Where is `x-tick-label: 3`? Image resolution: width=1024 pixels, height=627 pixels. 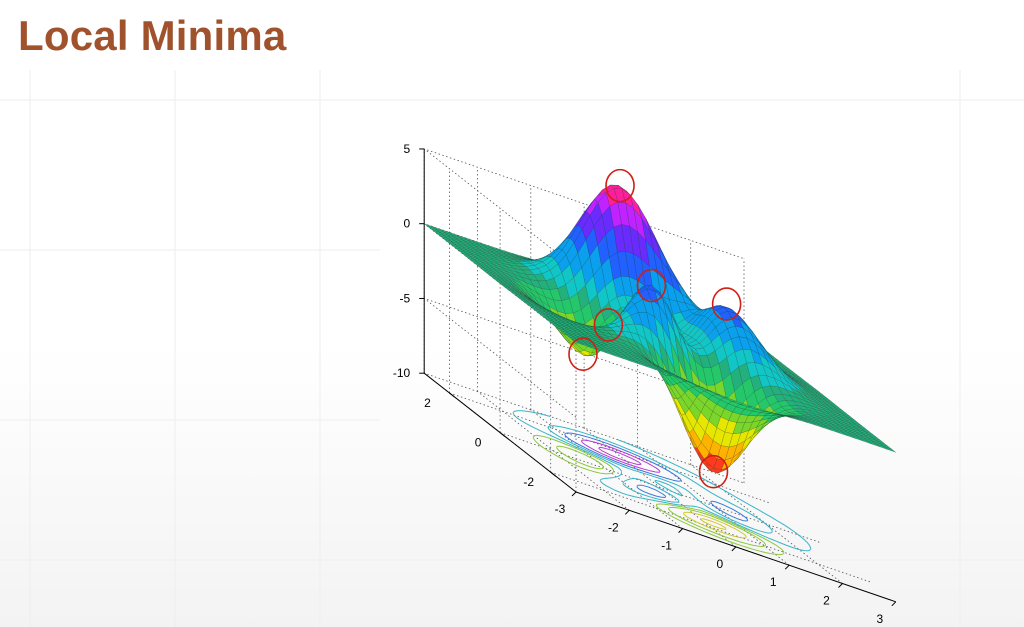
x-tick-label: 3 is located at coordinates (879, 619).